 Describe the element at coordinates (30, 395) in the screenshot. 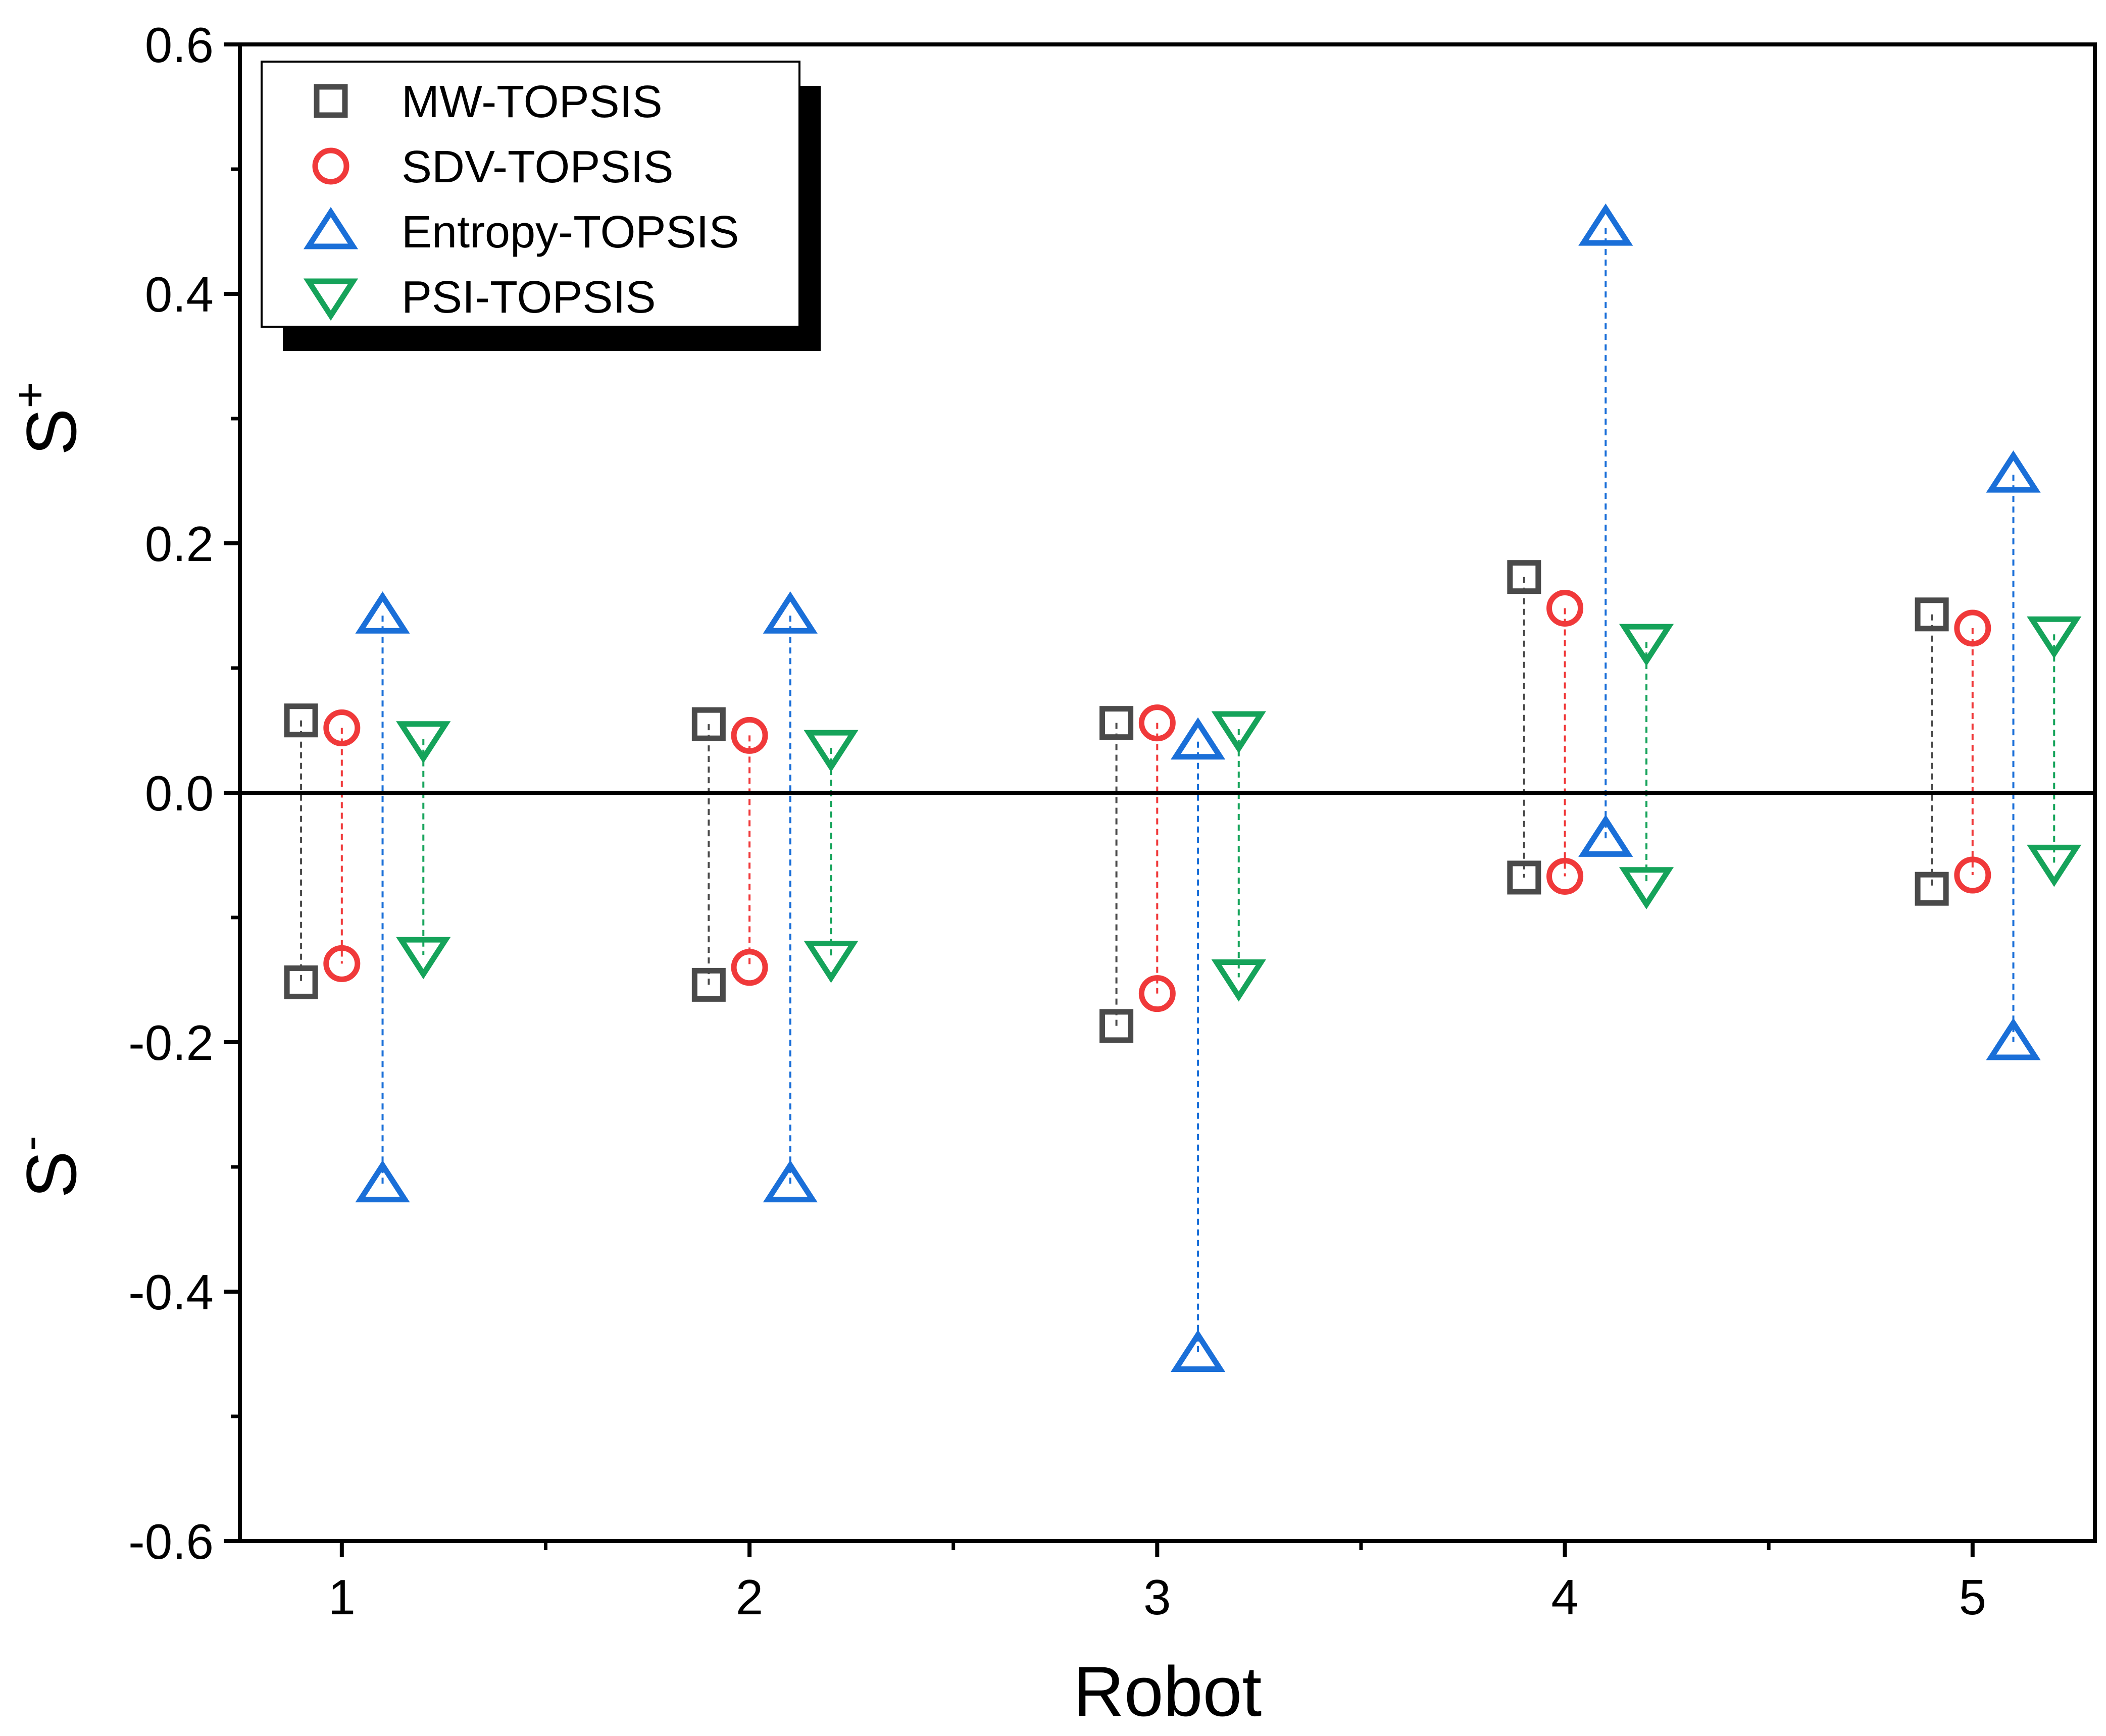

I see `y-title-top-sup: +` at that location.